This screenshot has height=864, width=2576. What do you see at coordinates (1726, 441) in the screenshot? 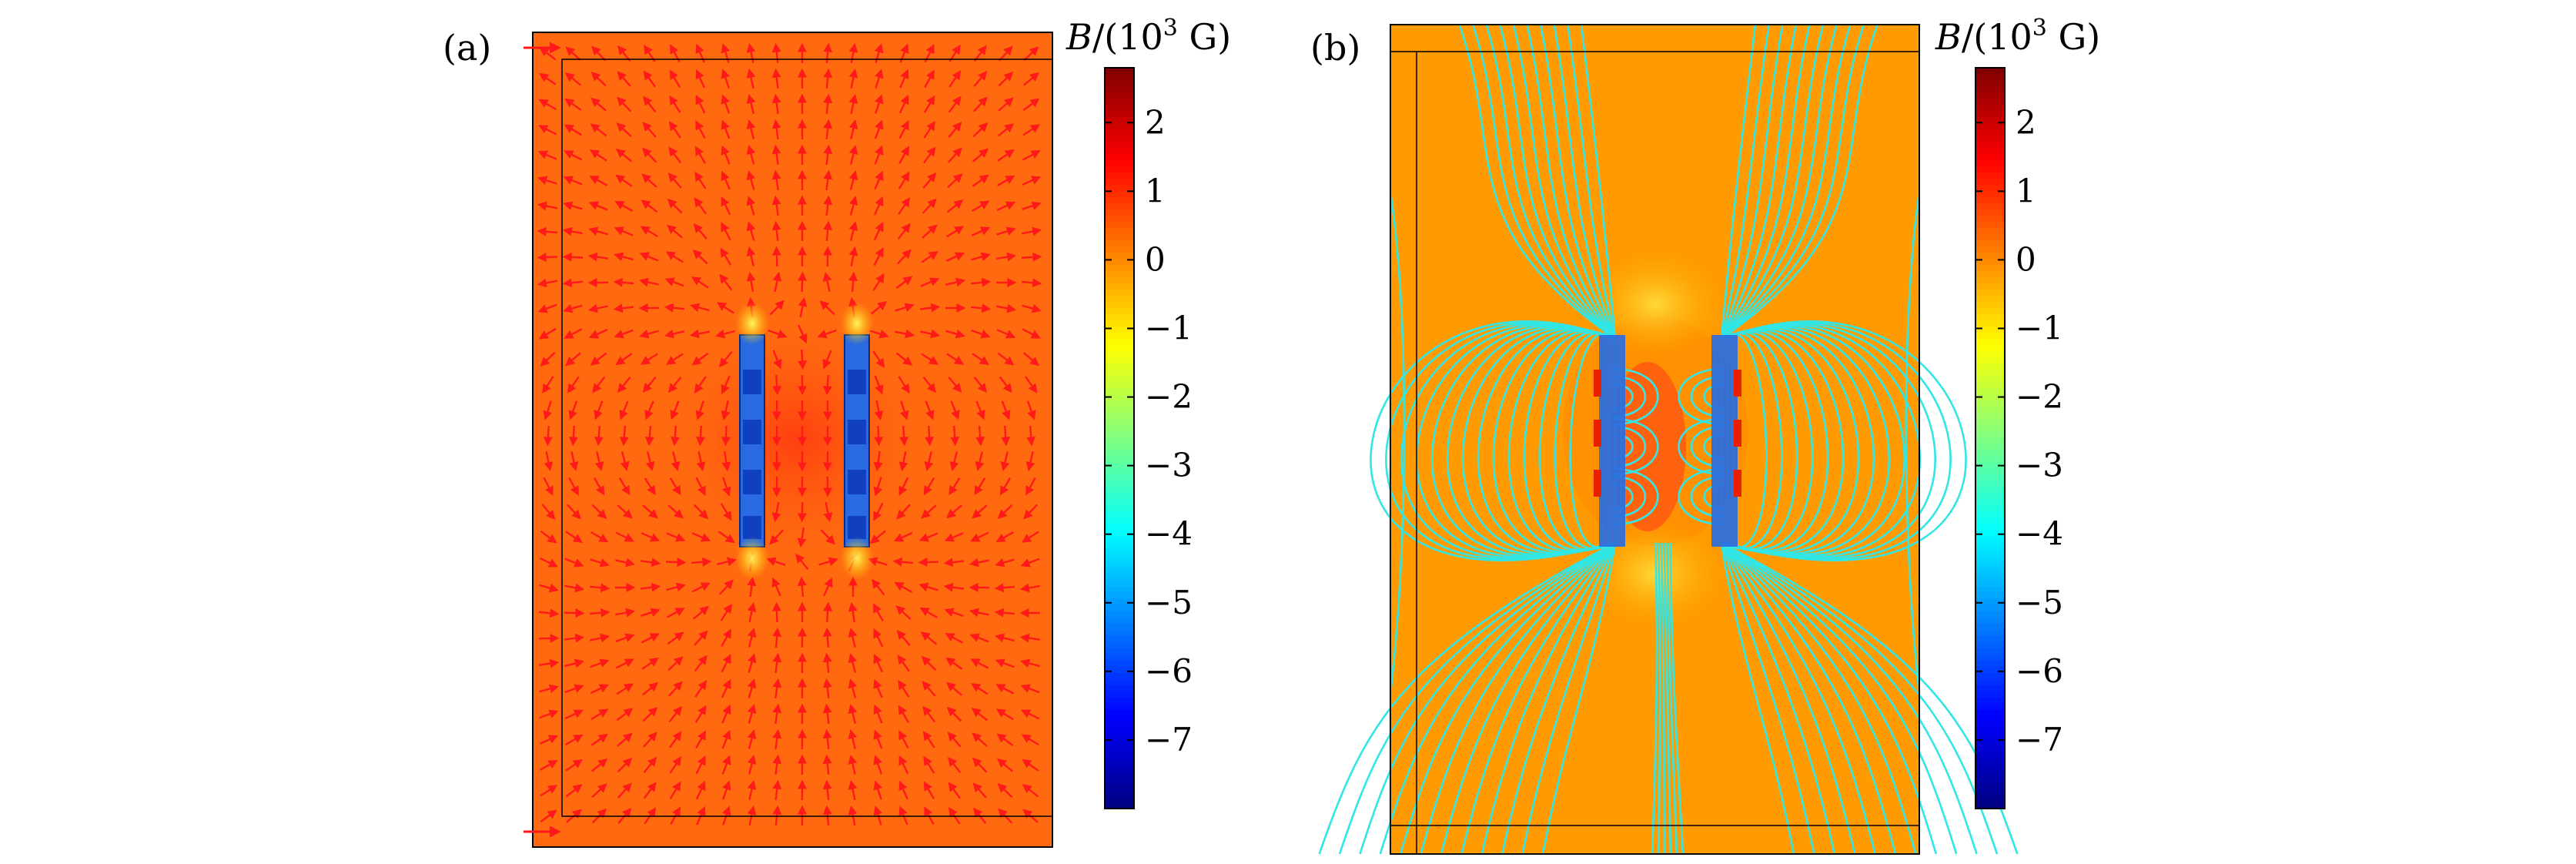
I see `panel-b-magnet-right` at bounding box center [1726, 441].